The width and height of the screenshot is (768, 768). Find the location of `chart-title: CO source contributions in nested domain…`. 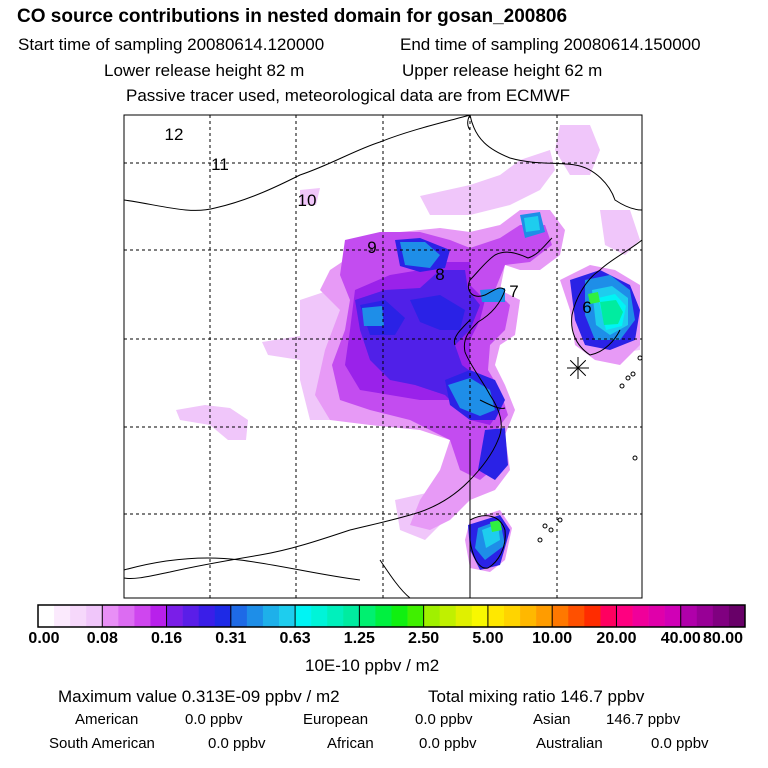

chart-title: CO source contributions in nested domain… is located at coordinates (292, 16).